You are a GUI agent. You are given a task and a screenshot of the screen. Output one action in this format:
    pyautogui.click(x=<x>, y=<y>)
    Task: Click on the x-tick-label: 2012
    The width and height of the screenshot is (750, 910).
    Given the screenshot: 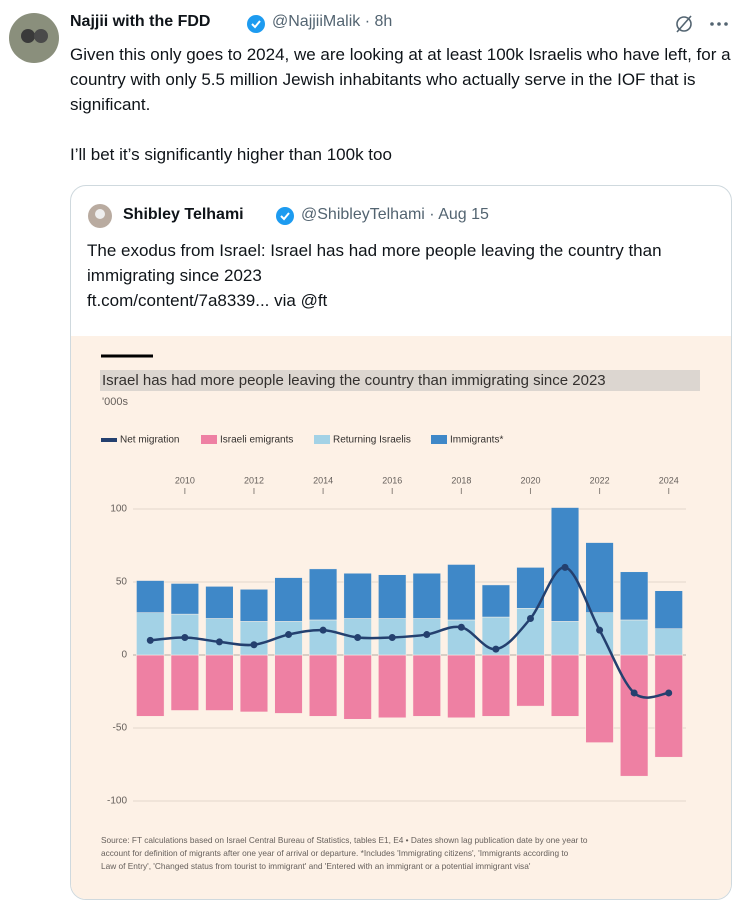 What is the action you would take?
    pyautogui.click(x=254, y=480)
    